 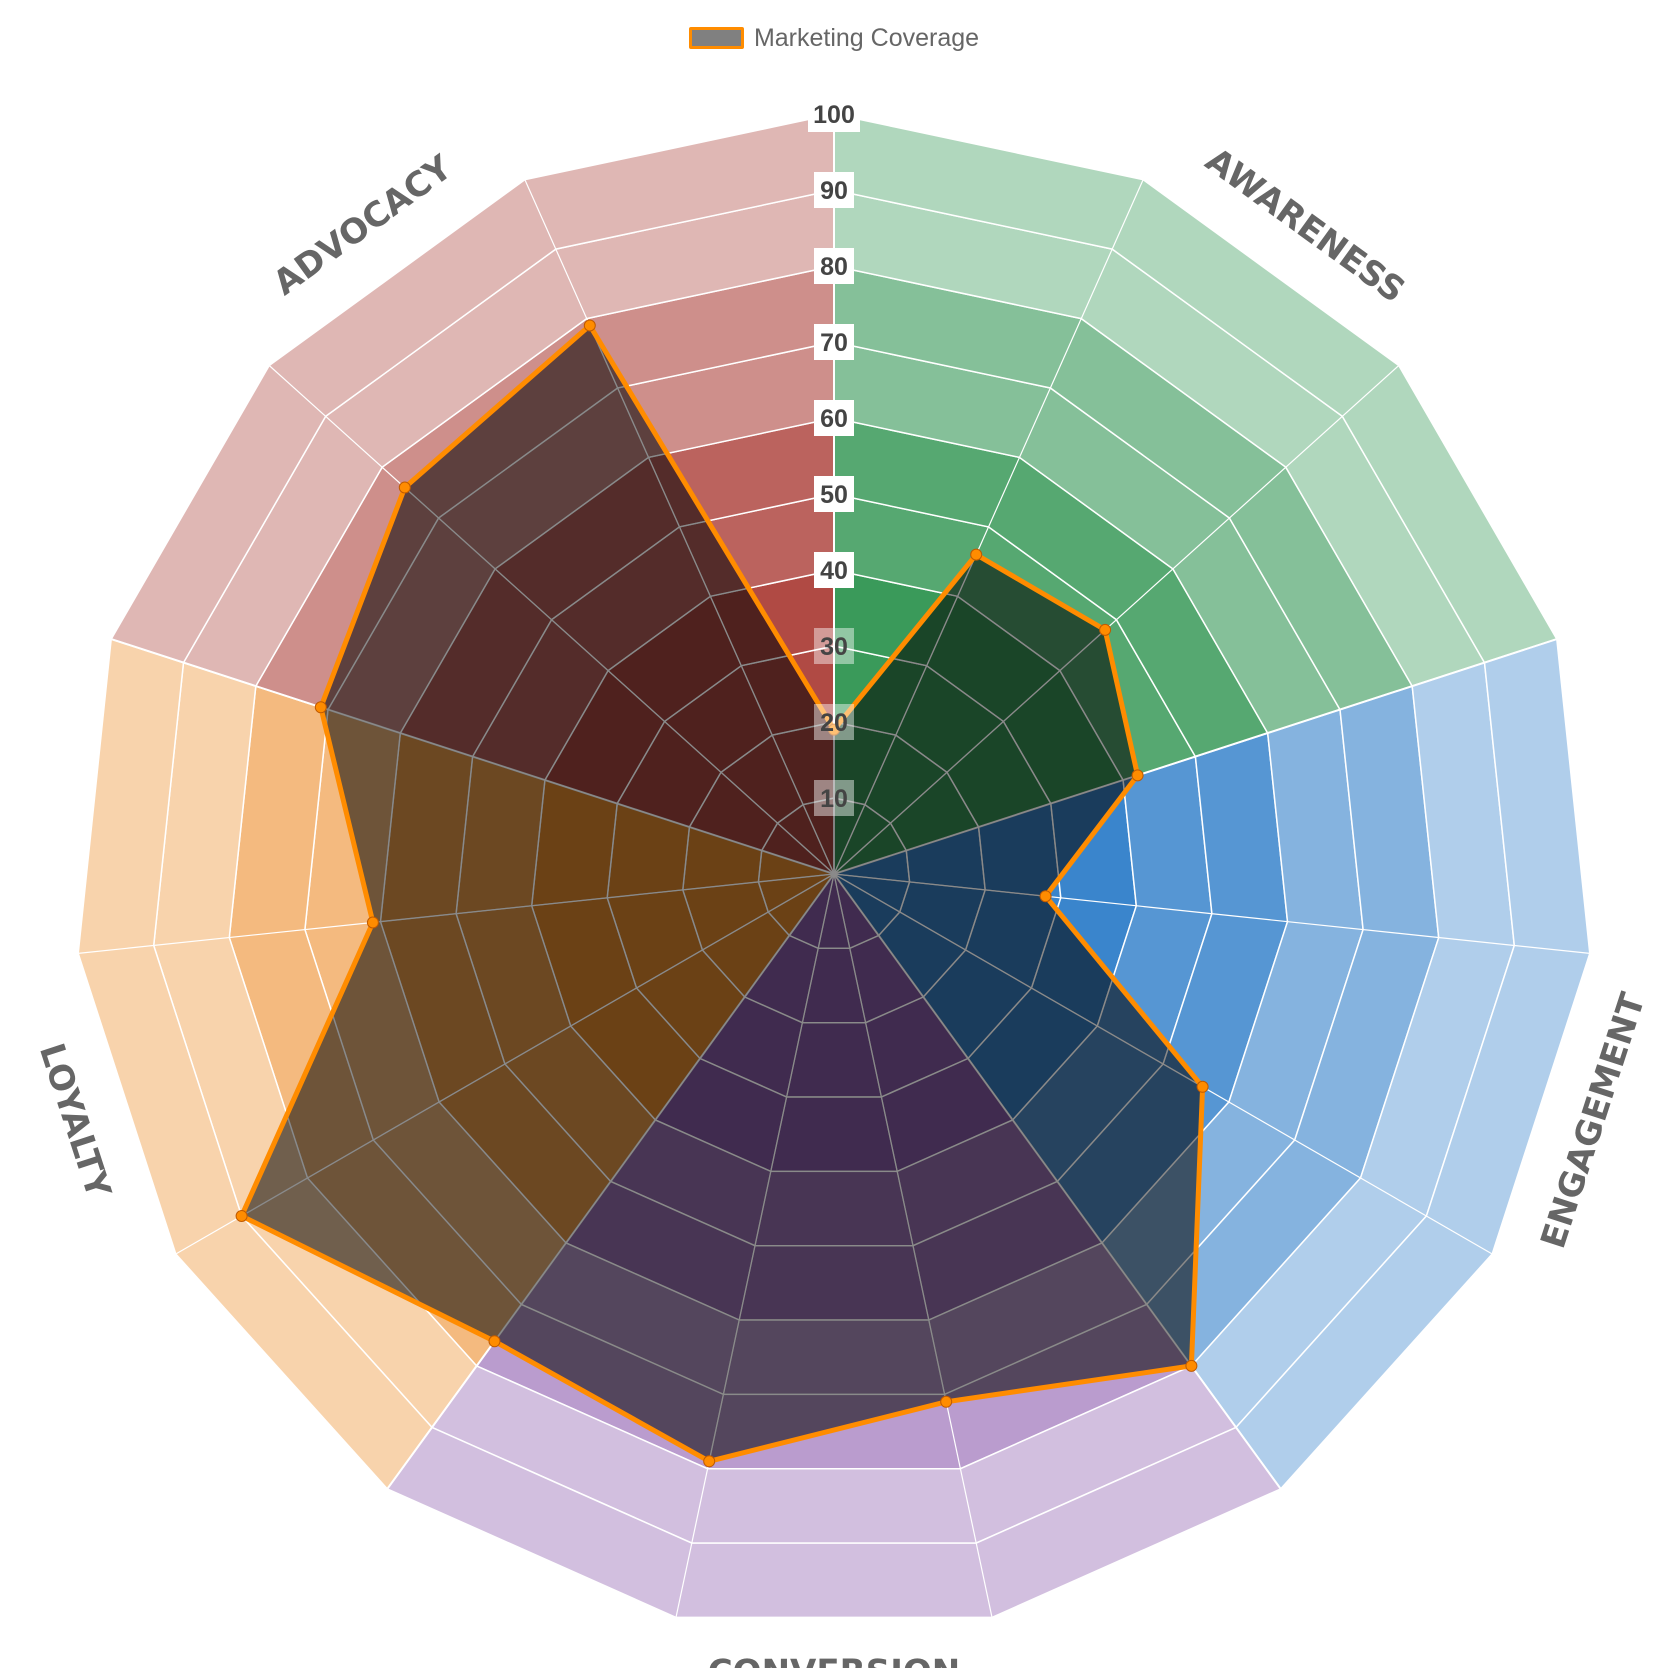 I want to click on tick-50: 50, so click(x=834, y=494).